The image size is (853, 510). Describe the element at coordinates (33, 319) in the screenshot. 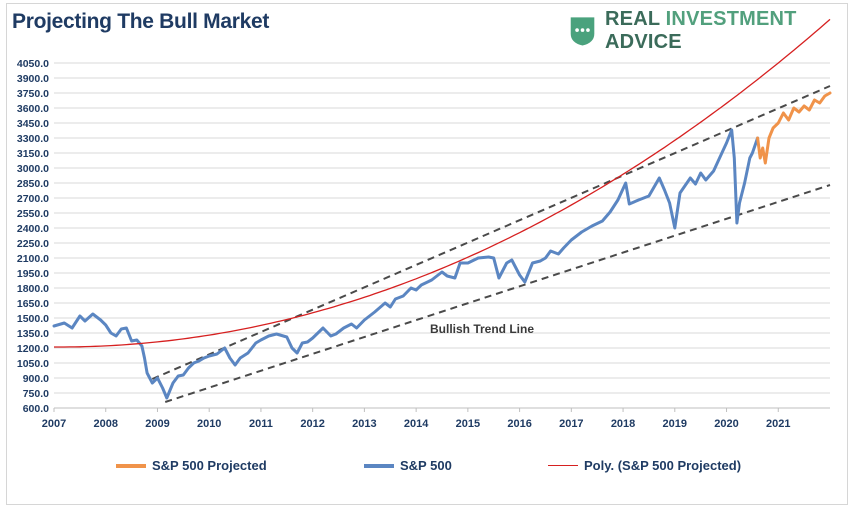

I see `y-tick-label: 1500.0` at that location.